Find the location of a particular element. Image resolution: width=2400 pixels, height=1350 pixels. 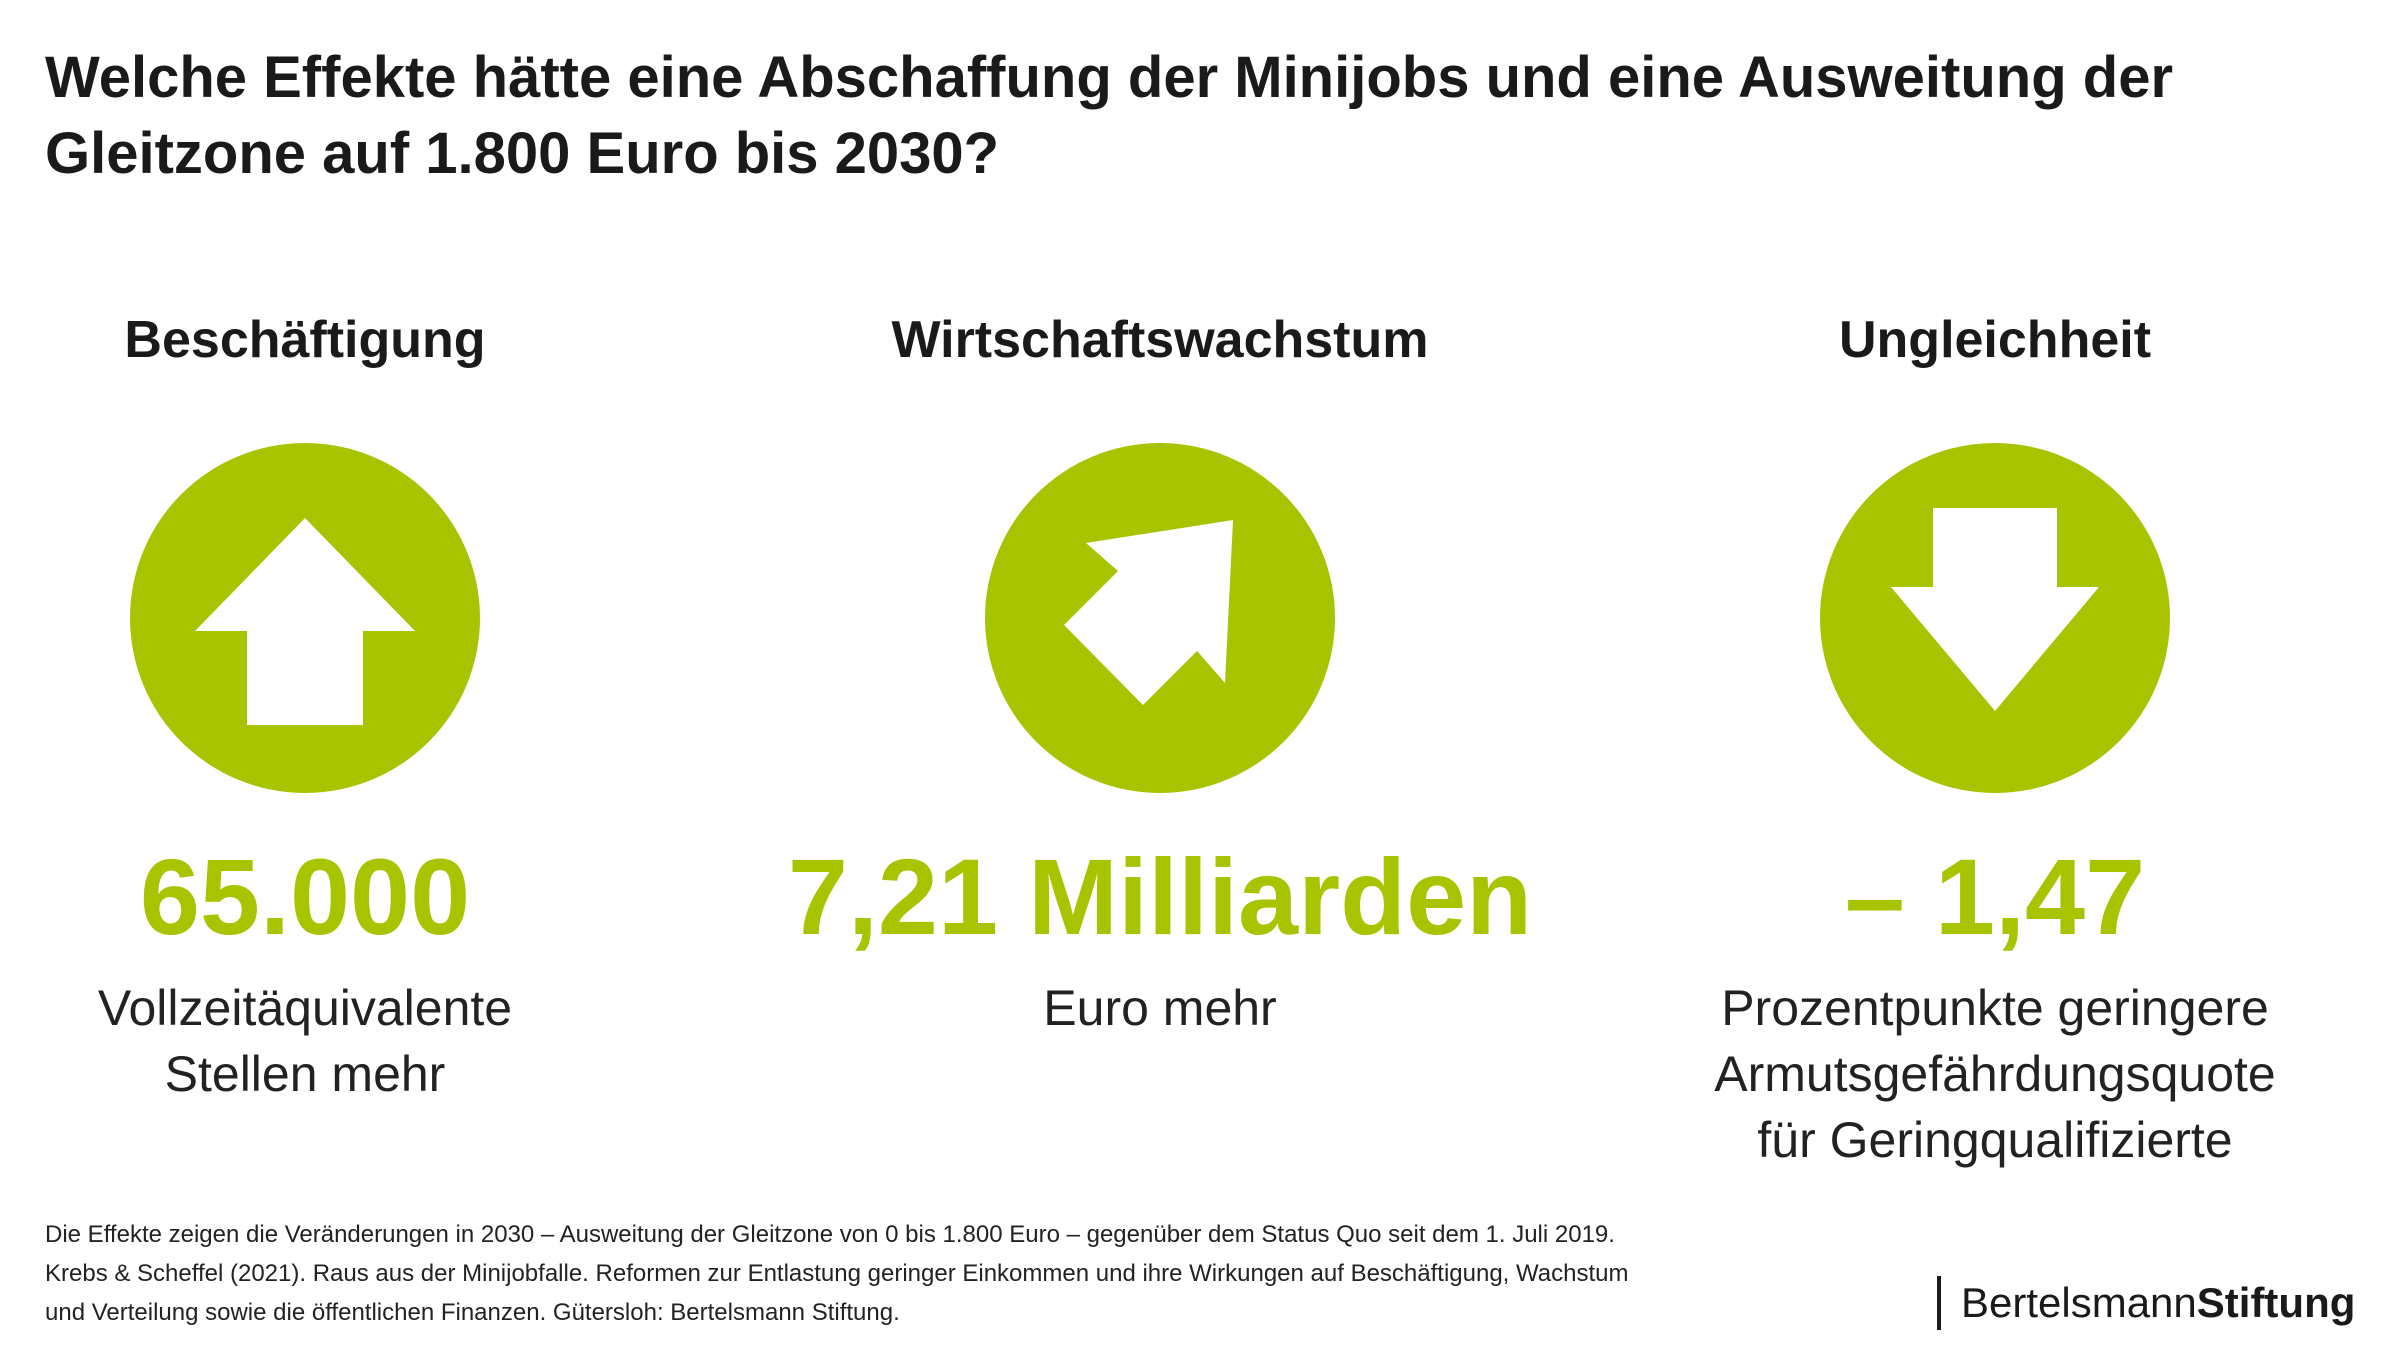

description-line: Armutsgefährdungsquote is located at coordinates (1995, 1074).